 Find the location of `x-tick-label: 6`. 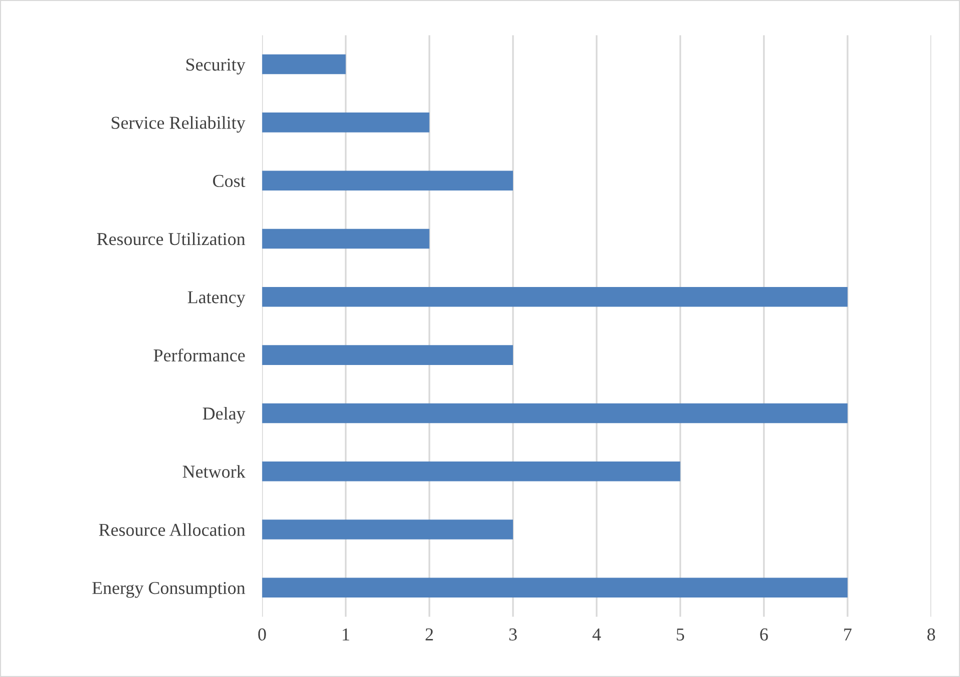

x-tick-label: 6 is located at coordinates (764, 634).